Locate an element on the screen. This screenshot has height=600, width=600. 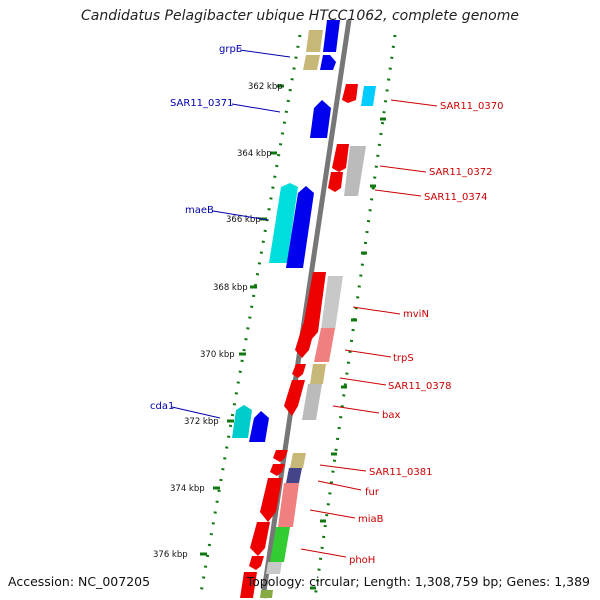
gene-SAR11_0372-b is located at coordinates (335, 182).